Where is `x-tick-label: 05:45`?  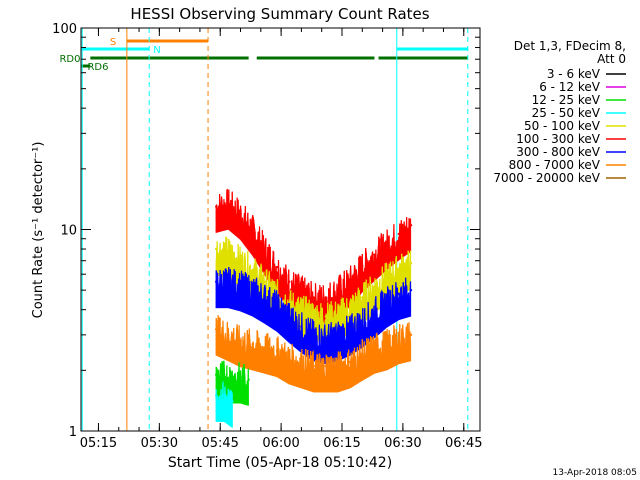
x-tick-label: 05:45 is located at coordinates (219, 443).